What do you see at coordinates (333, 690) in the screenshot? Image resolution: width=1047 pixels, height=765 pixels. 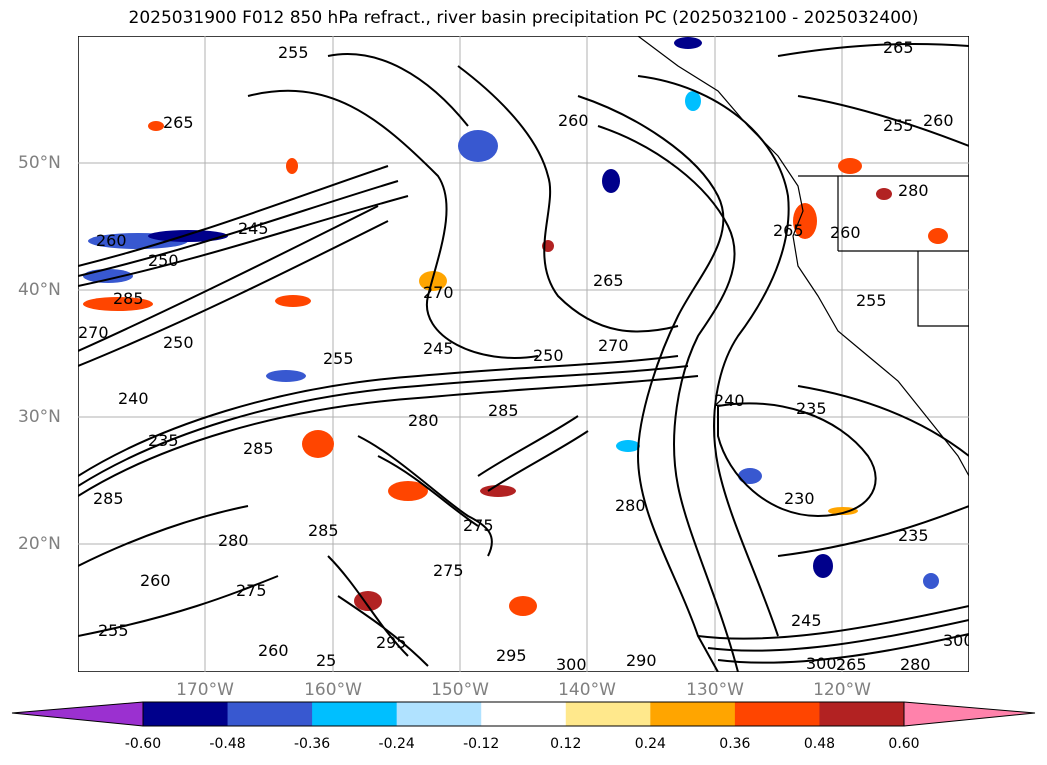 I see `lon-label-160w: 160°W` at bounding box center [333, 690].